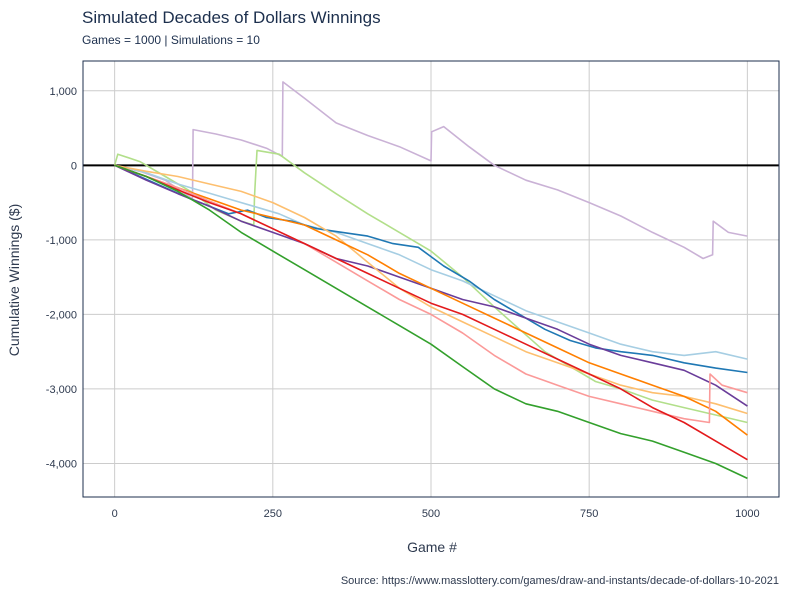 This screenshot has width=788, height=593. What do you see at coordinates (61, 241) in the screenshot?
I see `y-tick-label: -1,000` at bounding box center [61, 241].